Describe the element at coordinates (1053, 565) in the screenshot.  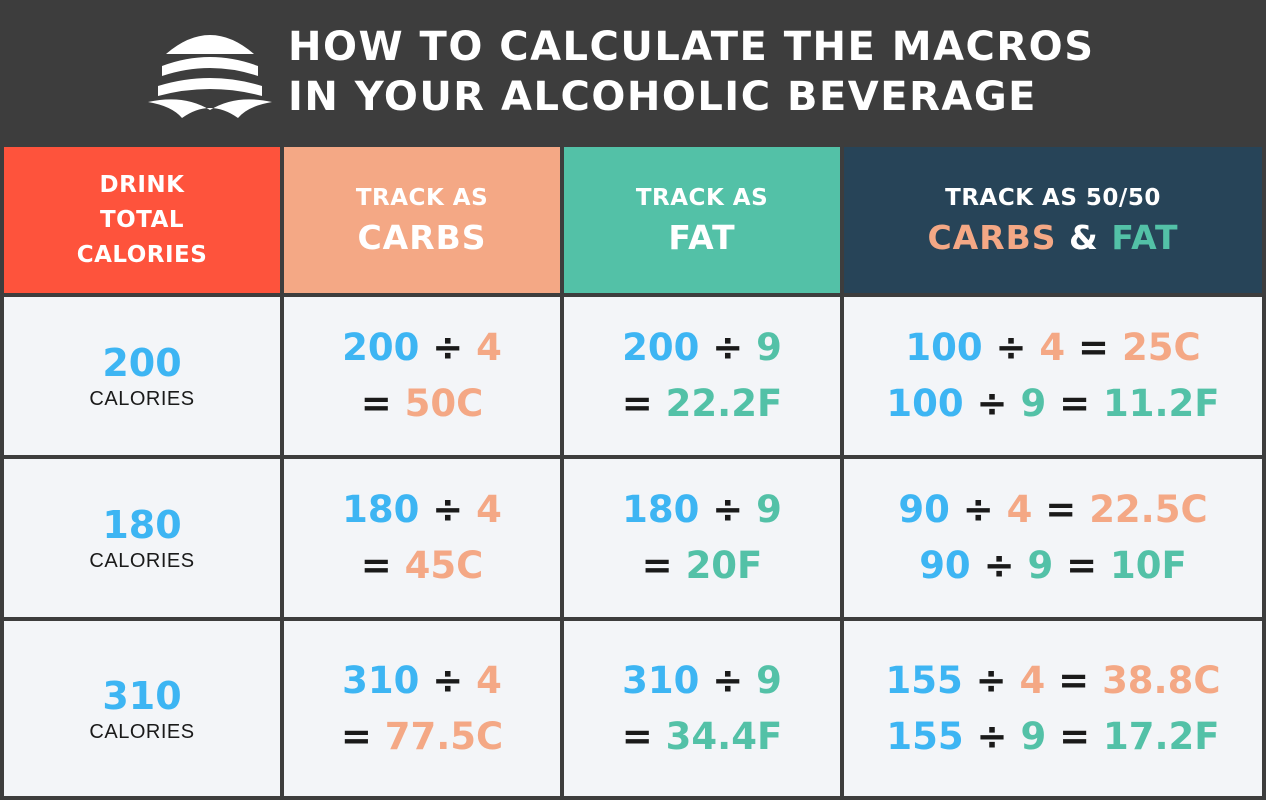
I see `split-fat-equation: 90 ÷ 9 = 10F` at that location.